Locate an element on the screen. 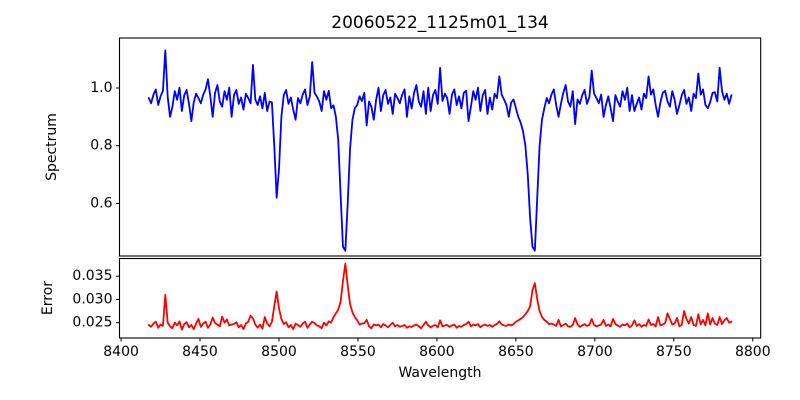  xtick-label: 8550 is located at coordinates (358, 352).